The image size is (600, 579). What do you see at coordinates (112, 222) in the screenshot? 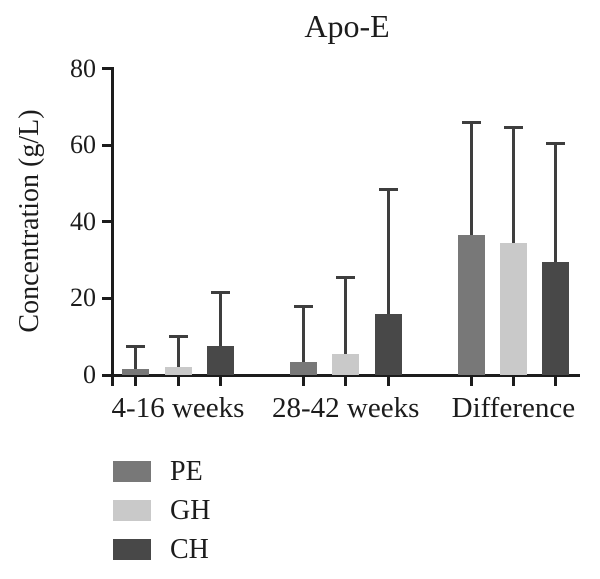
I see `y-axis-line` at bounding box center [112, 222].